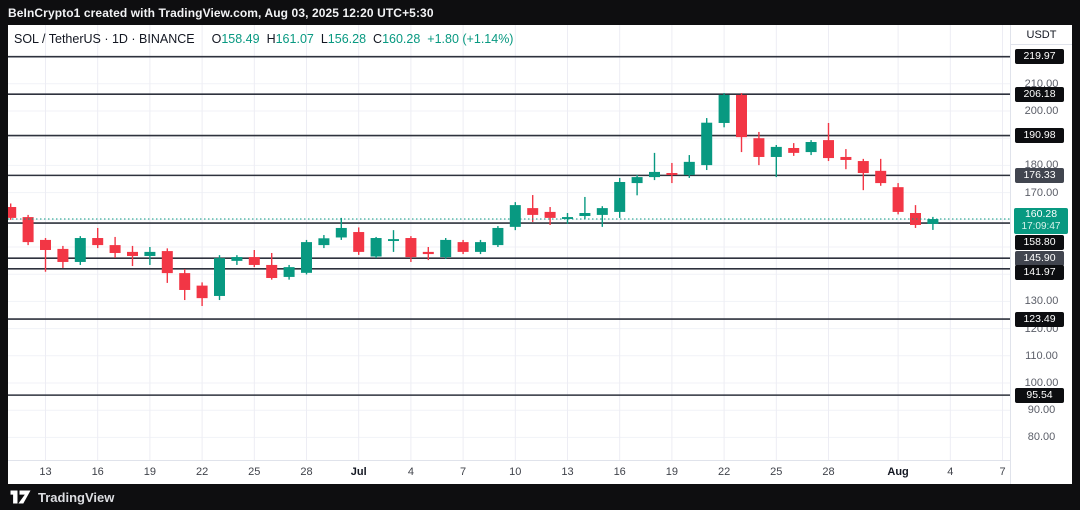 This screenshot has width=1080, height=510. Describe the element at coordinates (1041, 192) in the screenshot. I see `price-axis-tick: 170.00` at that location.